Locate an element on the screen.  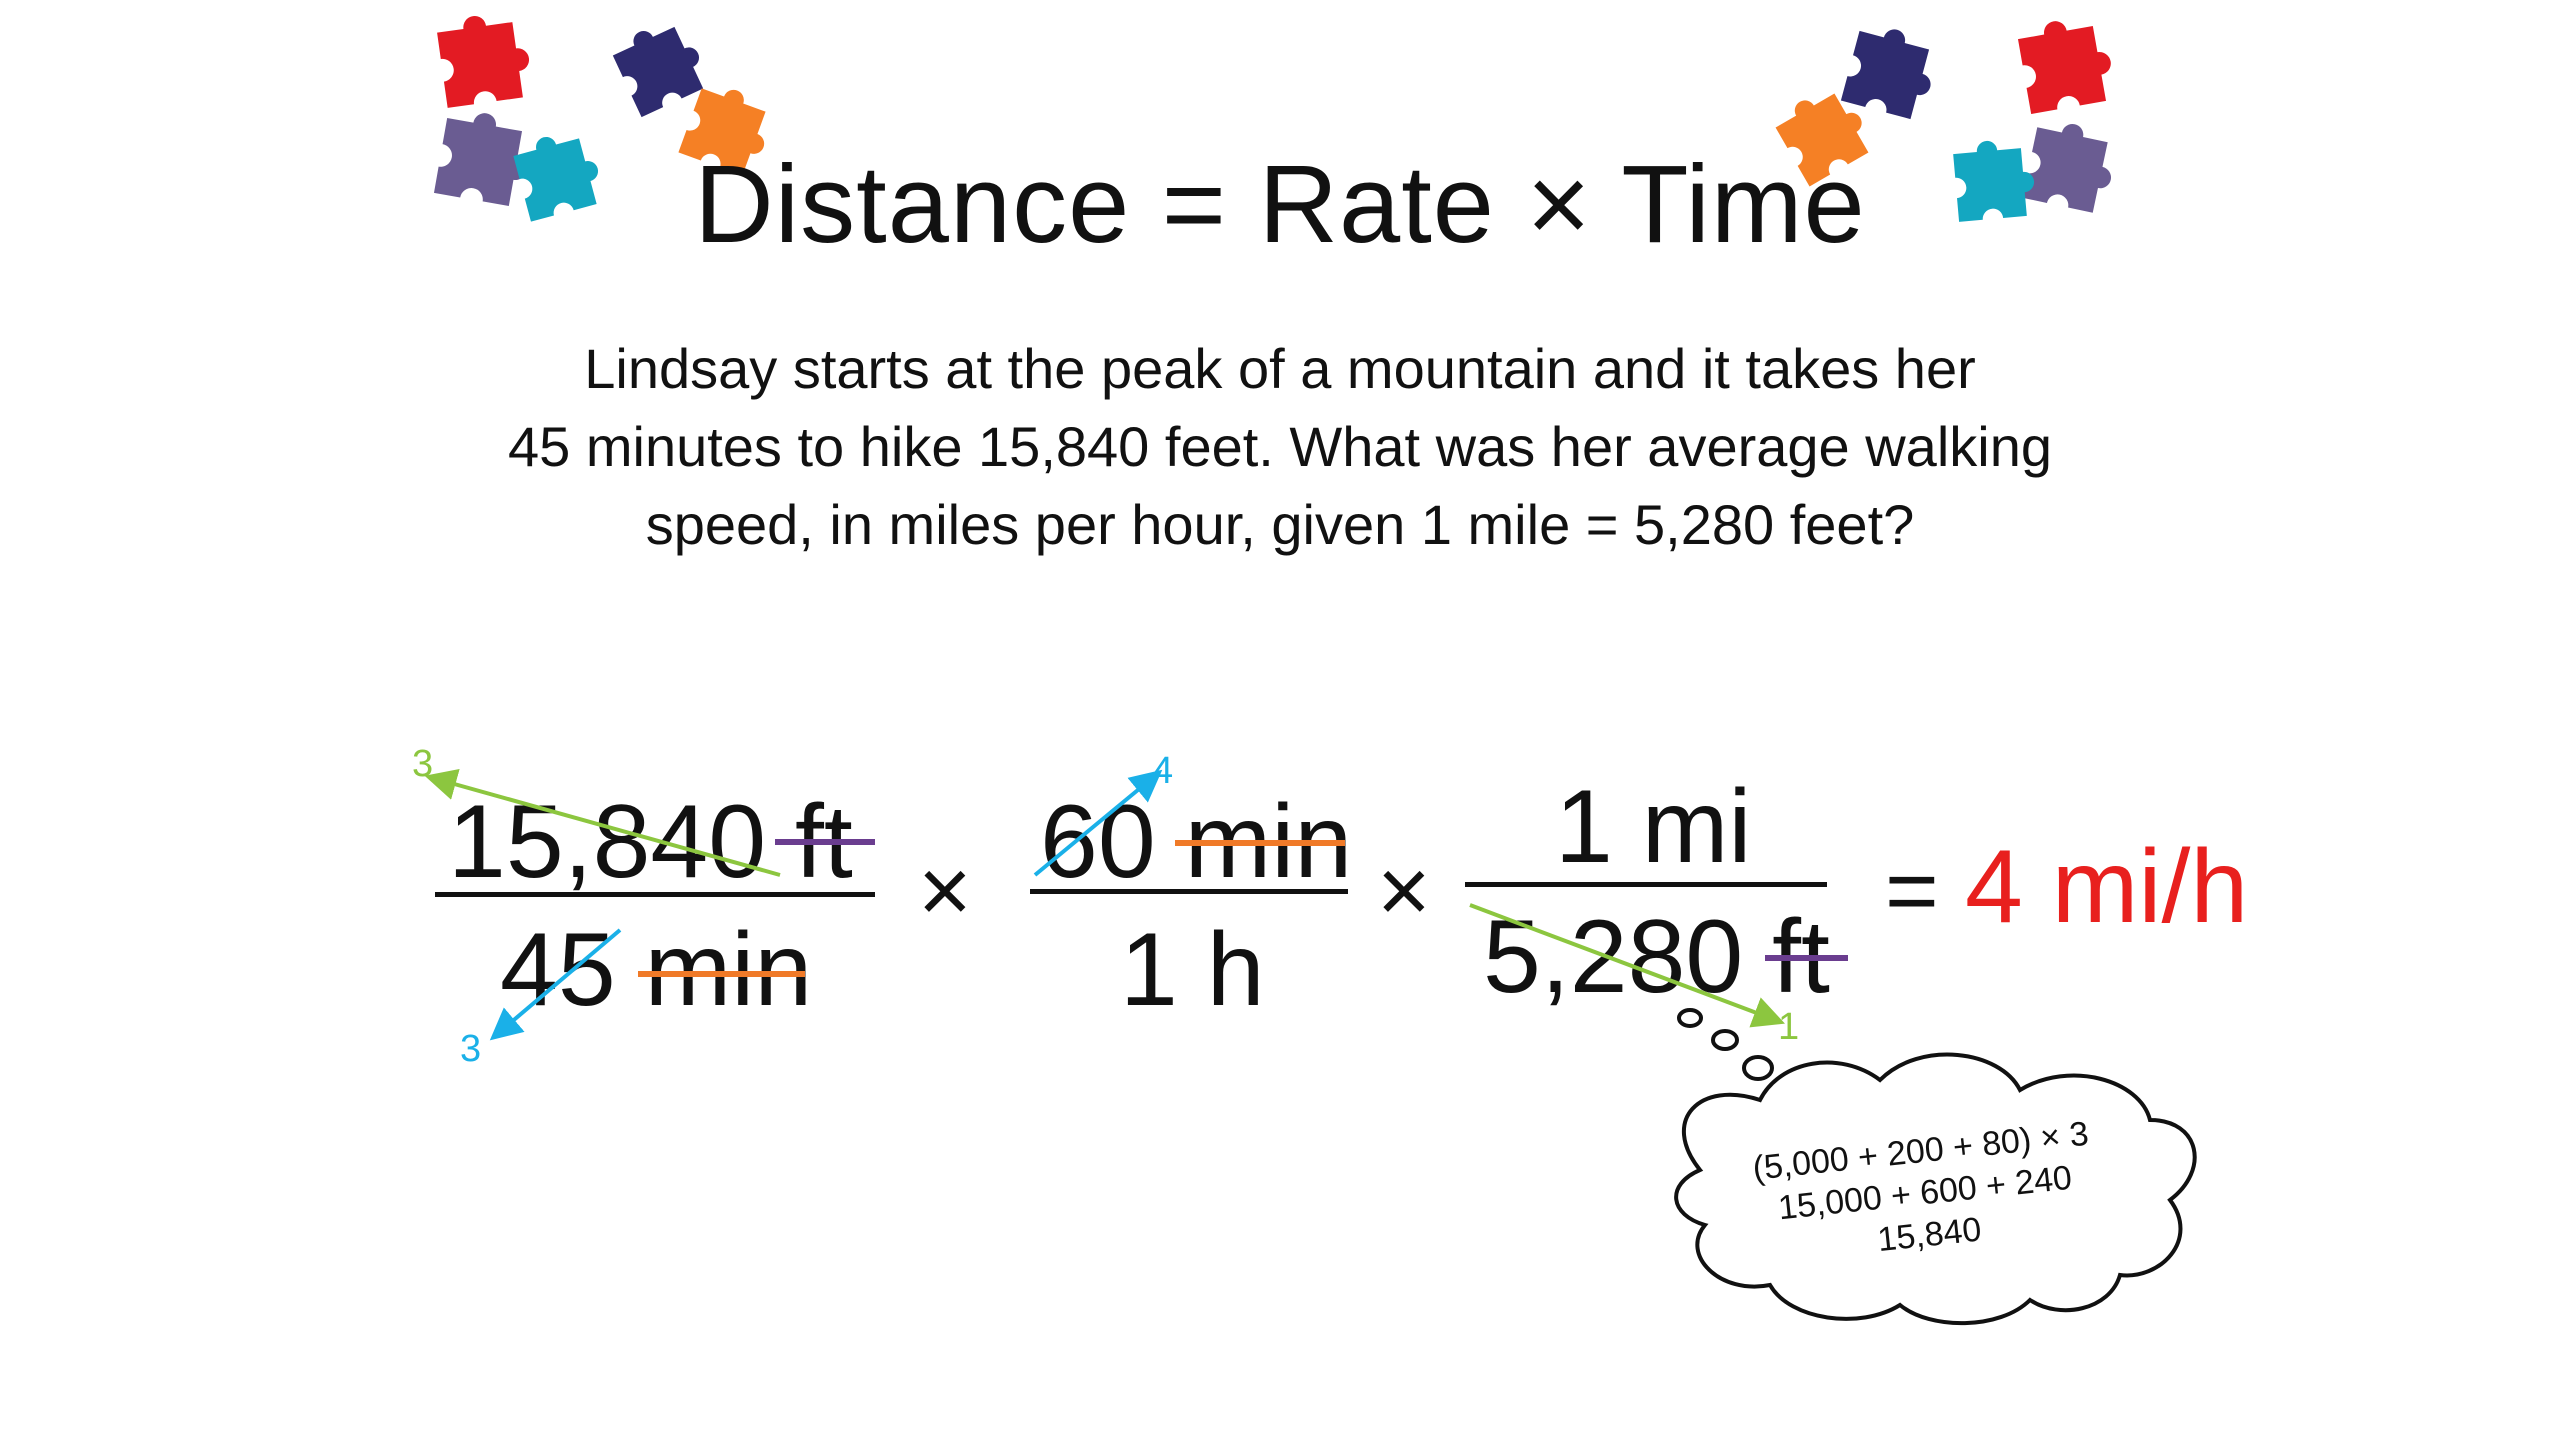
thought-cloud is located at coordinates (1935, 1167).